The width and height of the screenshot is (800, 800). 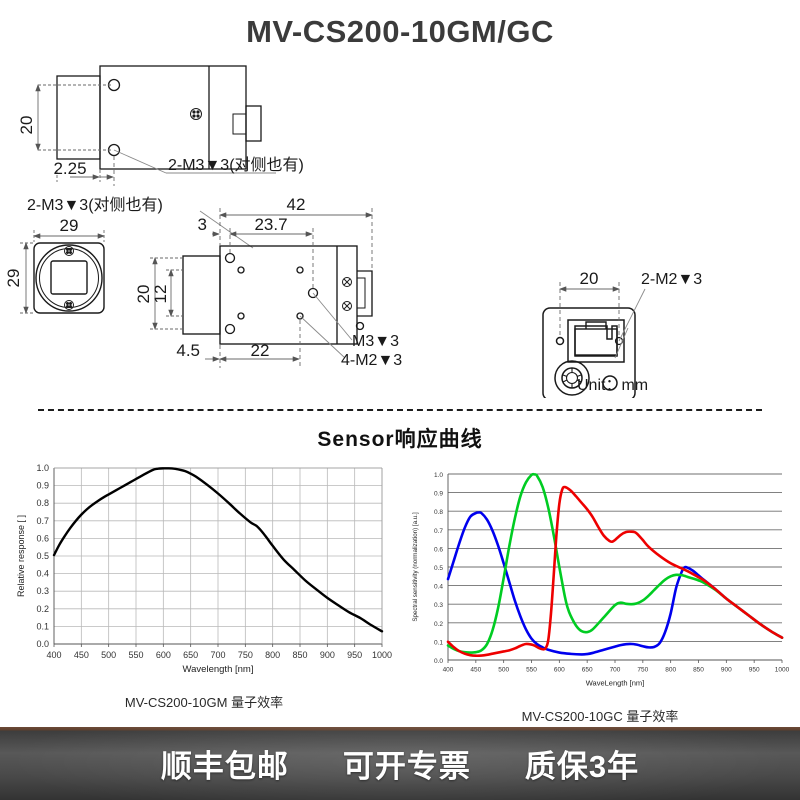 I want to click on leader-top-m3, so click(x=194, y=161).